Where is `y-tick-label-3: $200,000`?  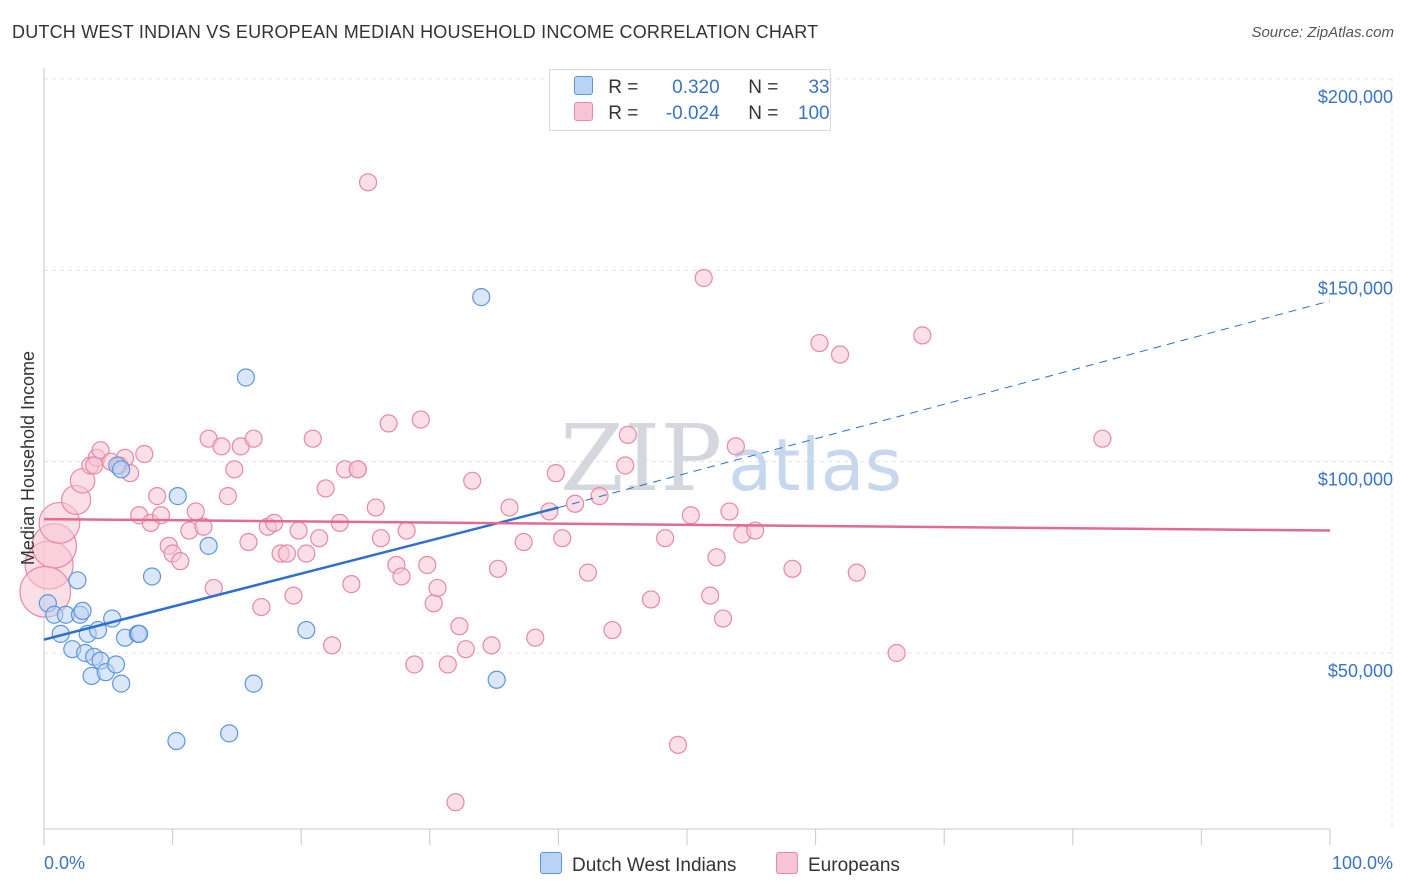 y-tick-label-3: $200,000 is located at coordinates (1355, 97).